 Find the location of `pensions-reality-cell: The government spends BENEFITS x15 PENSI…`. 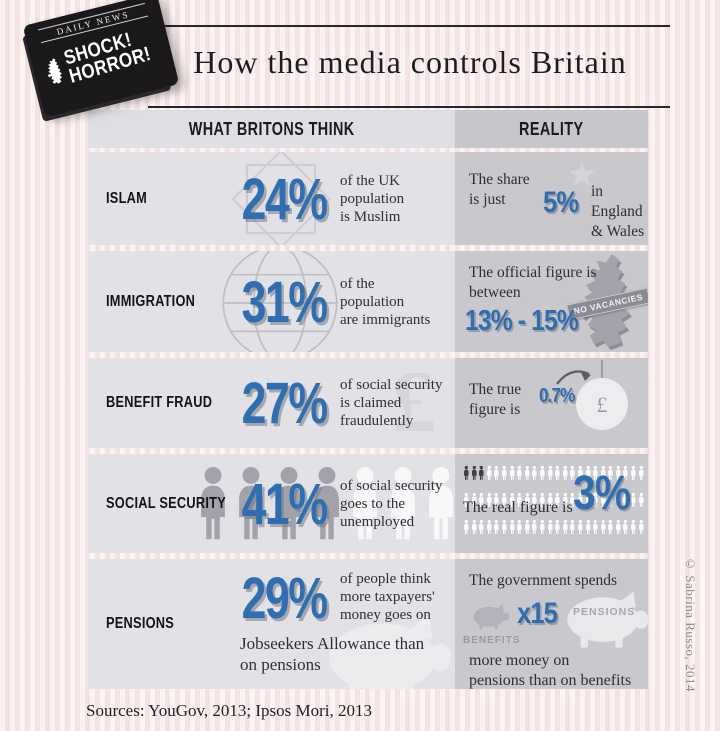

pensions-reality-cell: The government spends BENEFITS x15 PENSI… is located at coordinates (551, 624).